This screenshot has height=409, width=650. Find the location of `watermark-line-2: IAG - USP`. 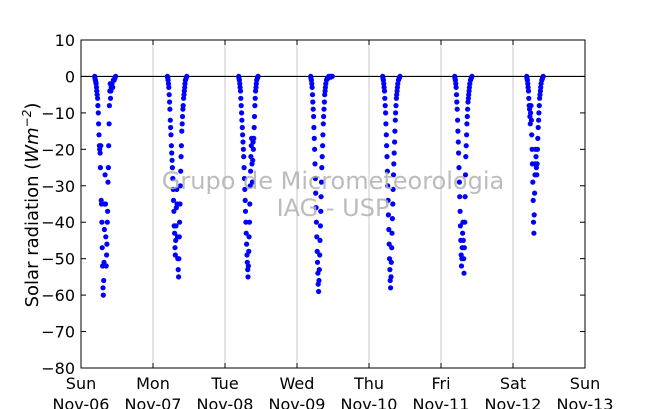

watermark-line-2: IAG - USP is located at coordinates (333, 208).